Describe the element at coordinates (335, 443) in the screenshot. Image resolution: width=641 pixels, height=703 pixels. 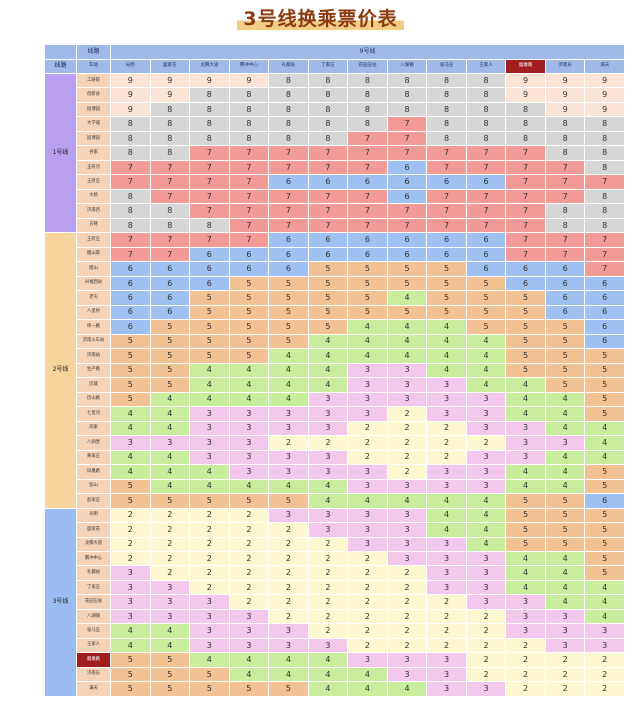
I see `table-row: 八涧堡 3 3 3 3 2 2 2 2 2 2 3 3 4` at that location.